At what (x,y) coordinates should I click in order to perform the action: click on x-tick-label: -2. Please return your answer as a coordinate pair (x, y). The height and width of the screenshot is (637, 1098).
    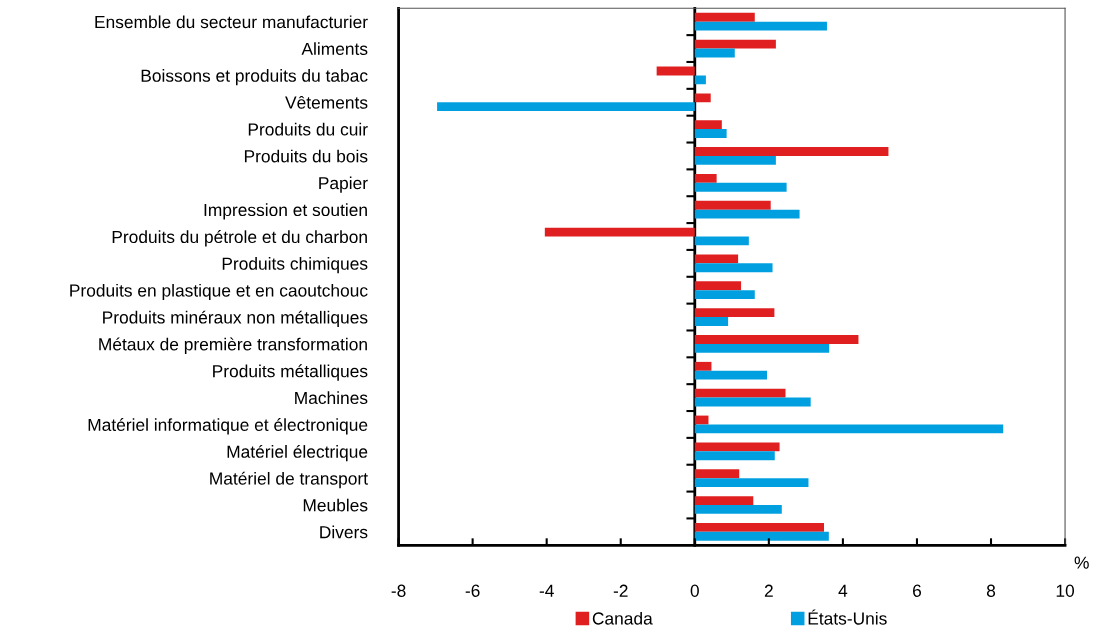
    Looking at the image, I should click on (620, 590).